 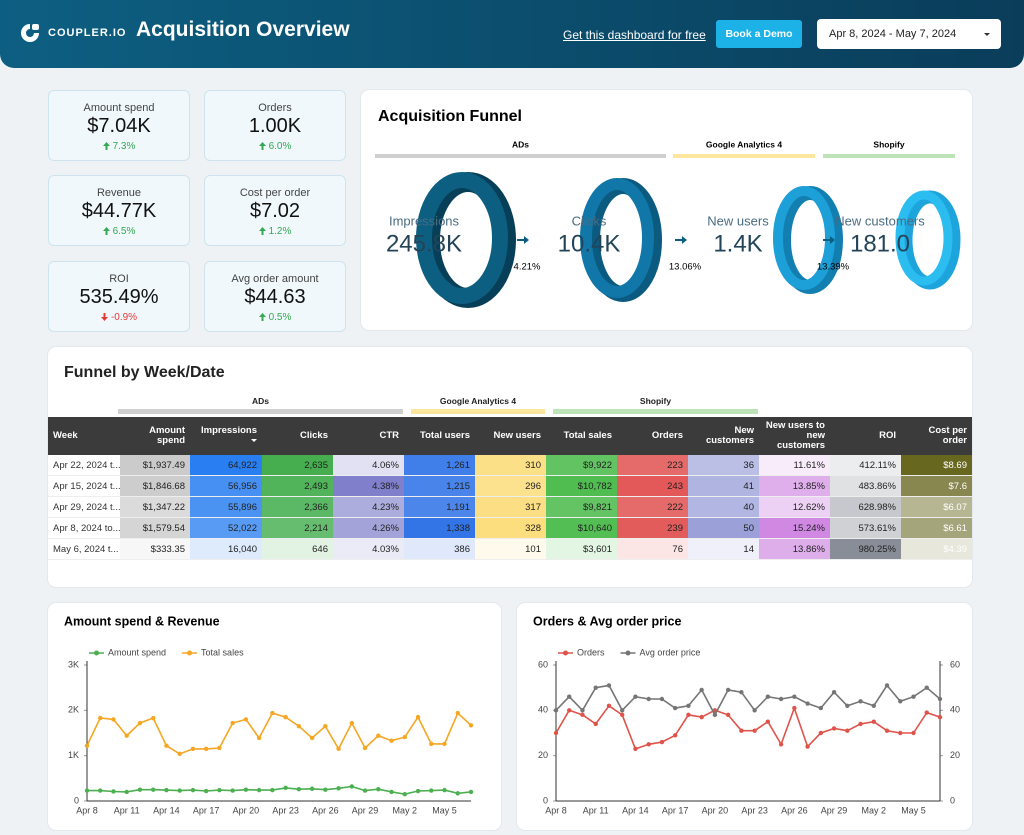 What do you see at coordinates (723, 528) in the screenshot?
I see `table-cell: 50` at bounding box center [723, 528].